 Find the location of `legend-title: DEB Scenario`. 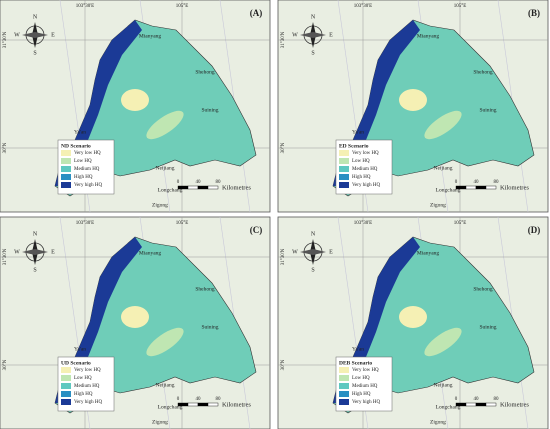

legend-title: DEB Scenario is located at coordinates (355, 363).